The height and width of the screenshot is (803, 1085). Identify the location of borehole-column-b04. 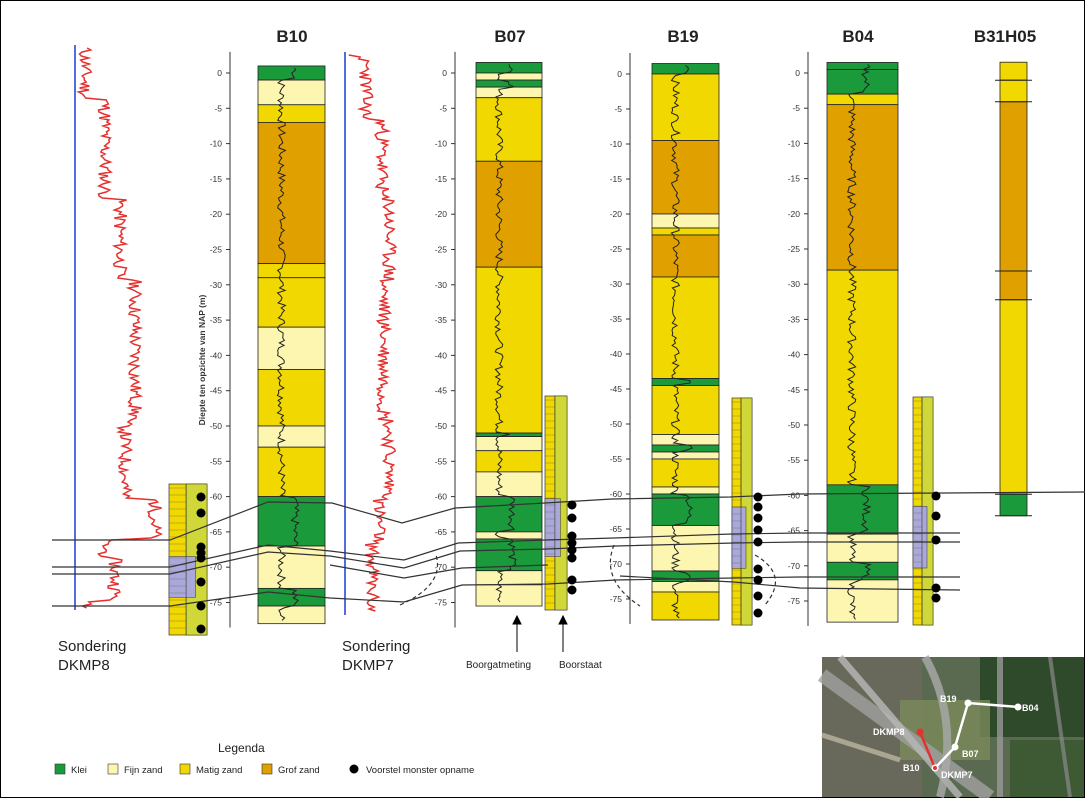
(862, 342).